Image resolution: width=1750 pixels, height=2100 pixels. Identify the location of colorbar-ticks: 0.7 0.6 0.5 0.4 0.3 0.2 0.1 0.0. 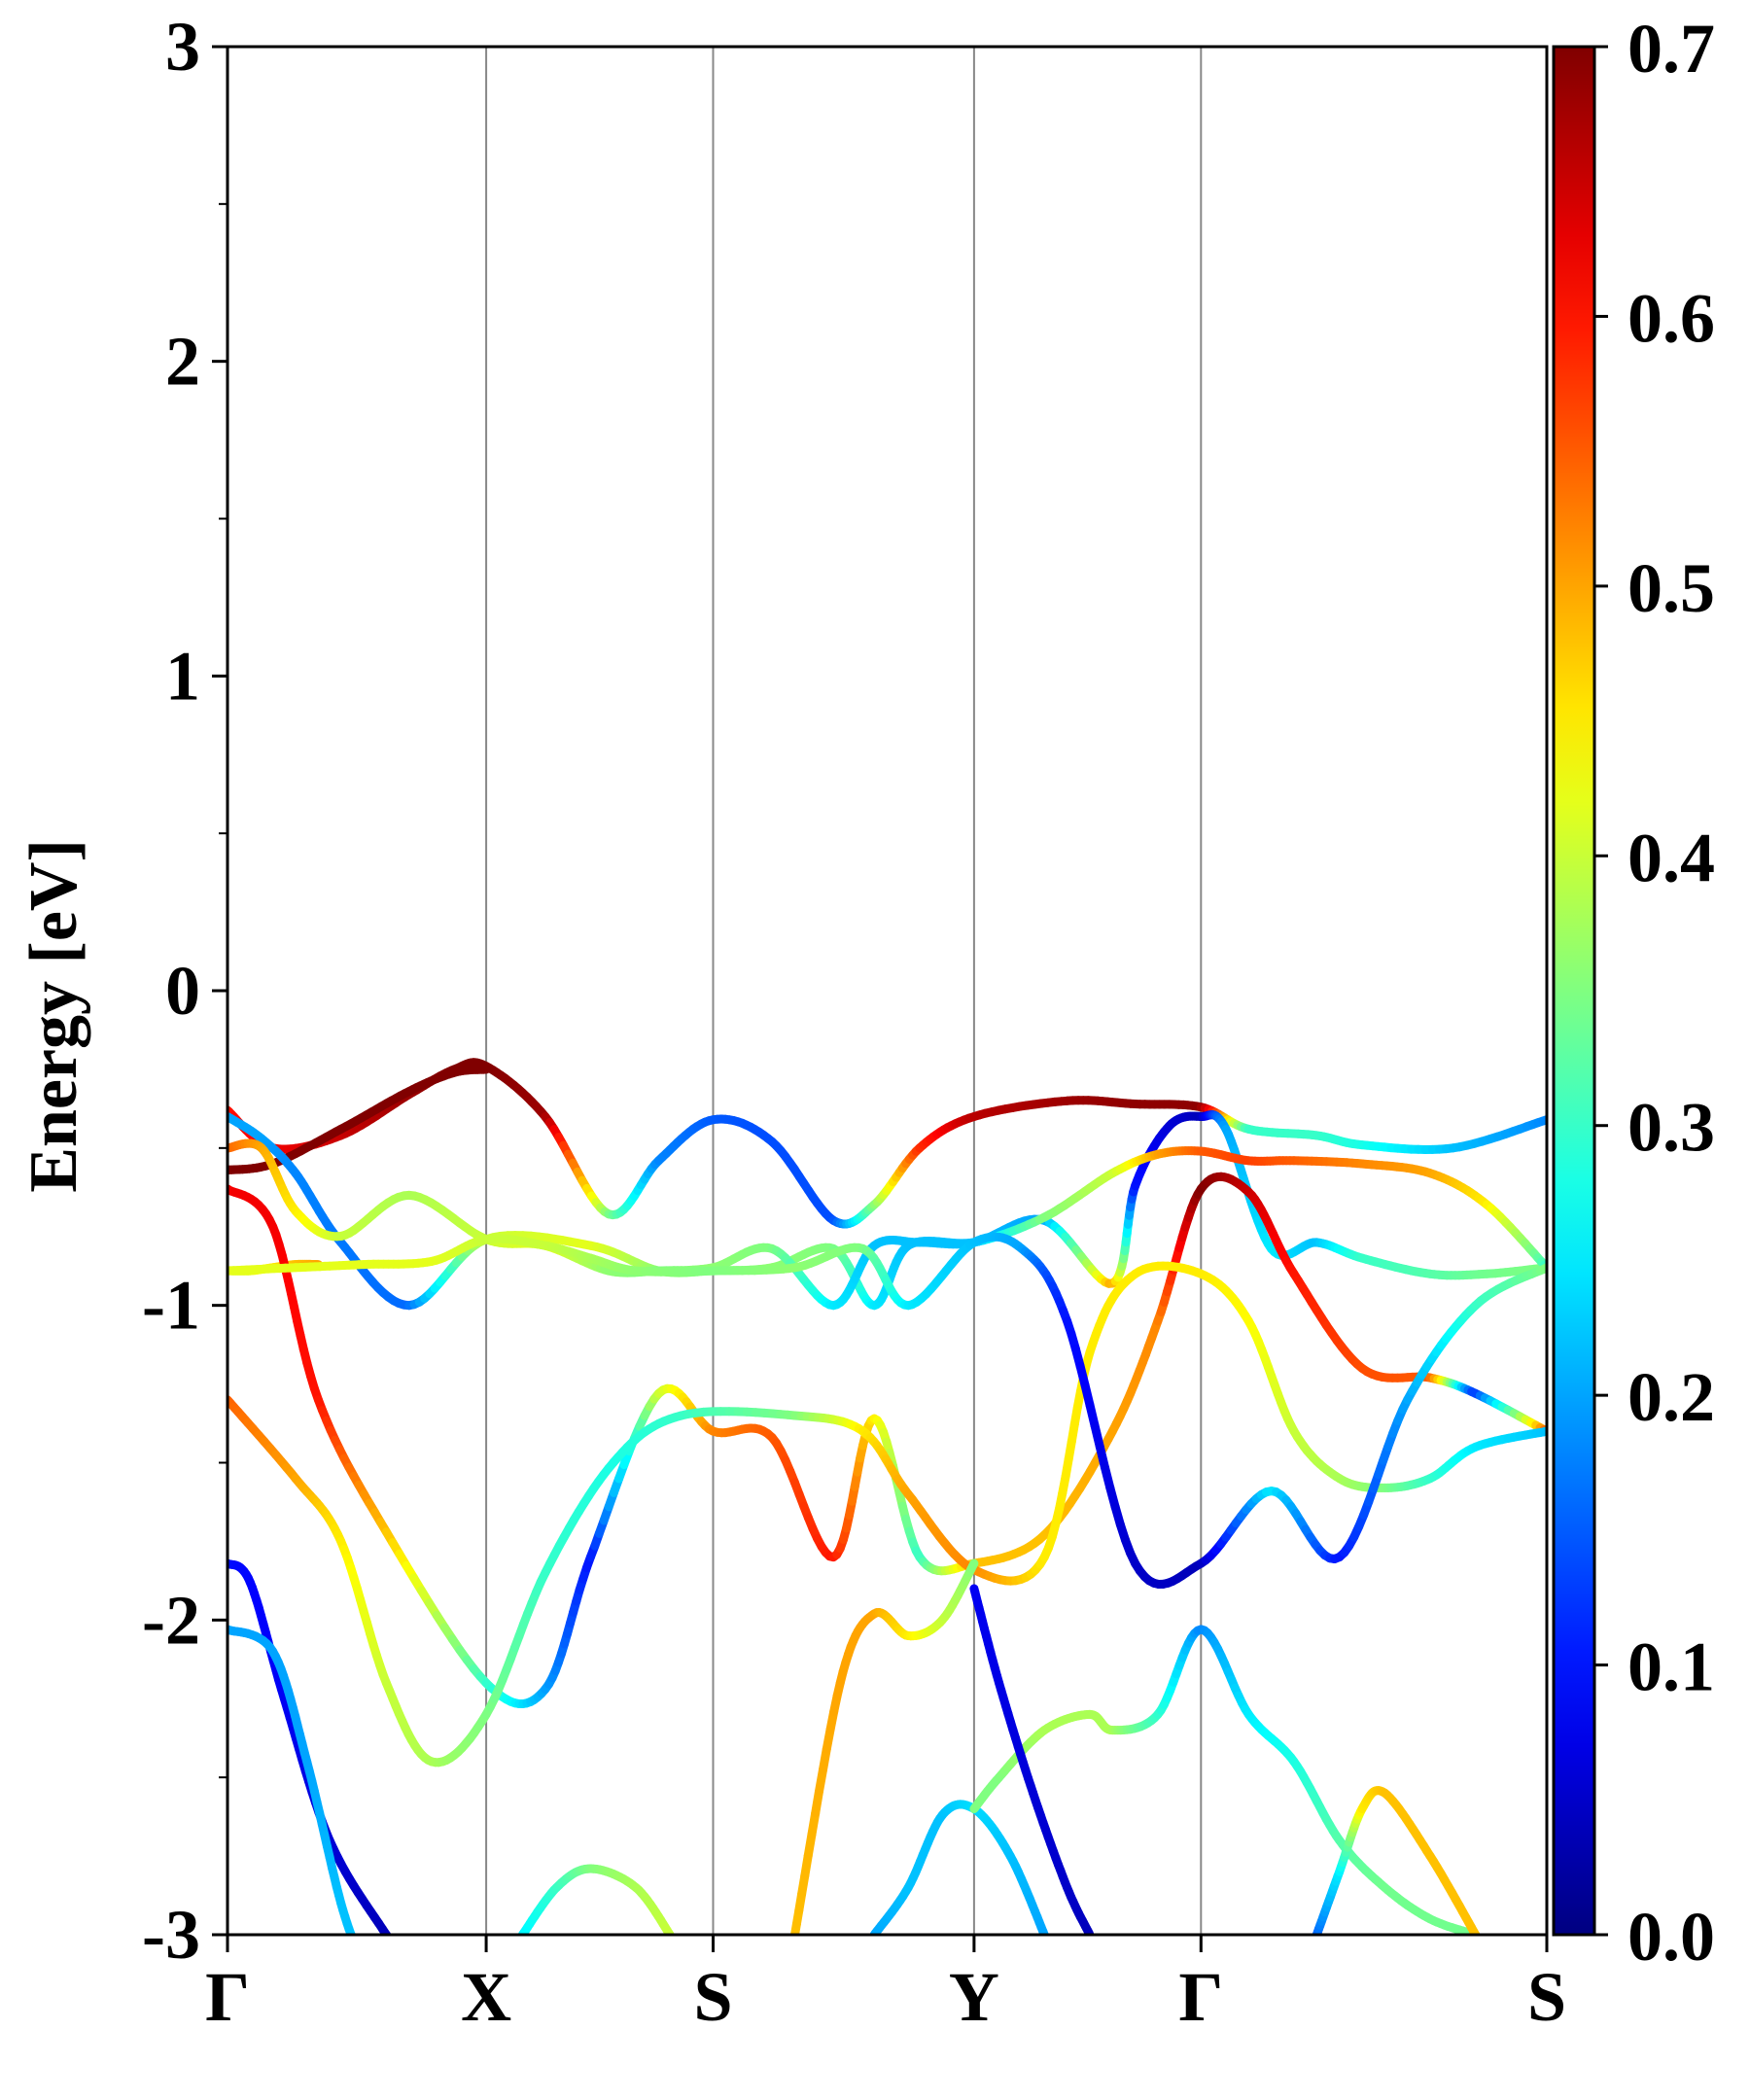
(1654, 993).